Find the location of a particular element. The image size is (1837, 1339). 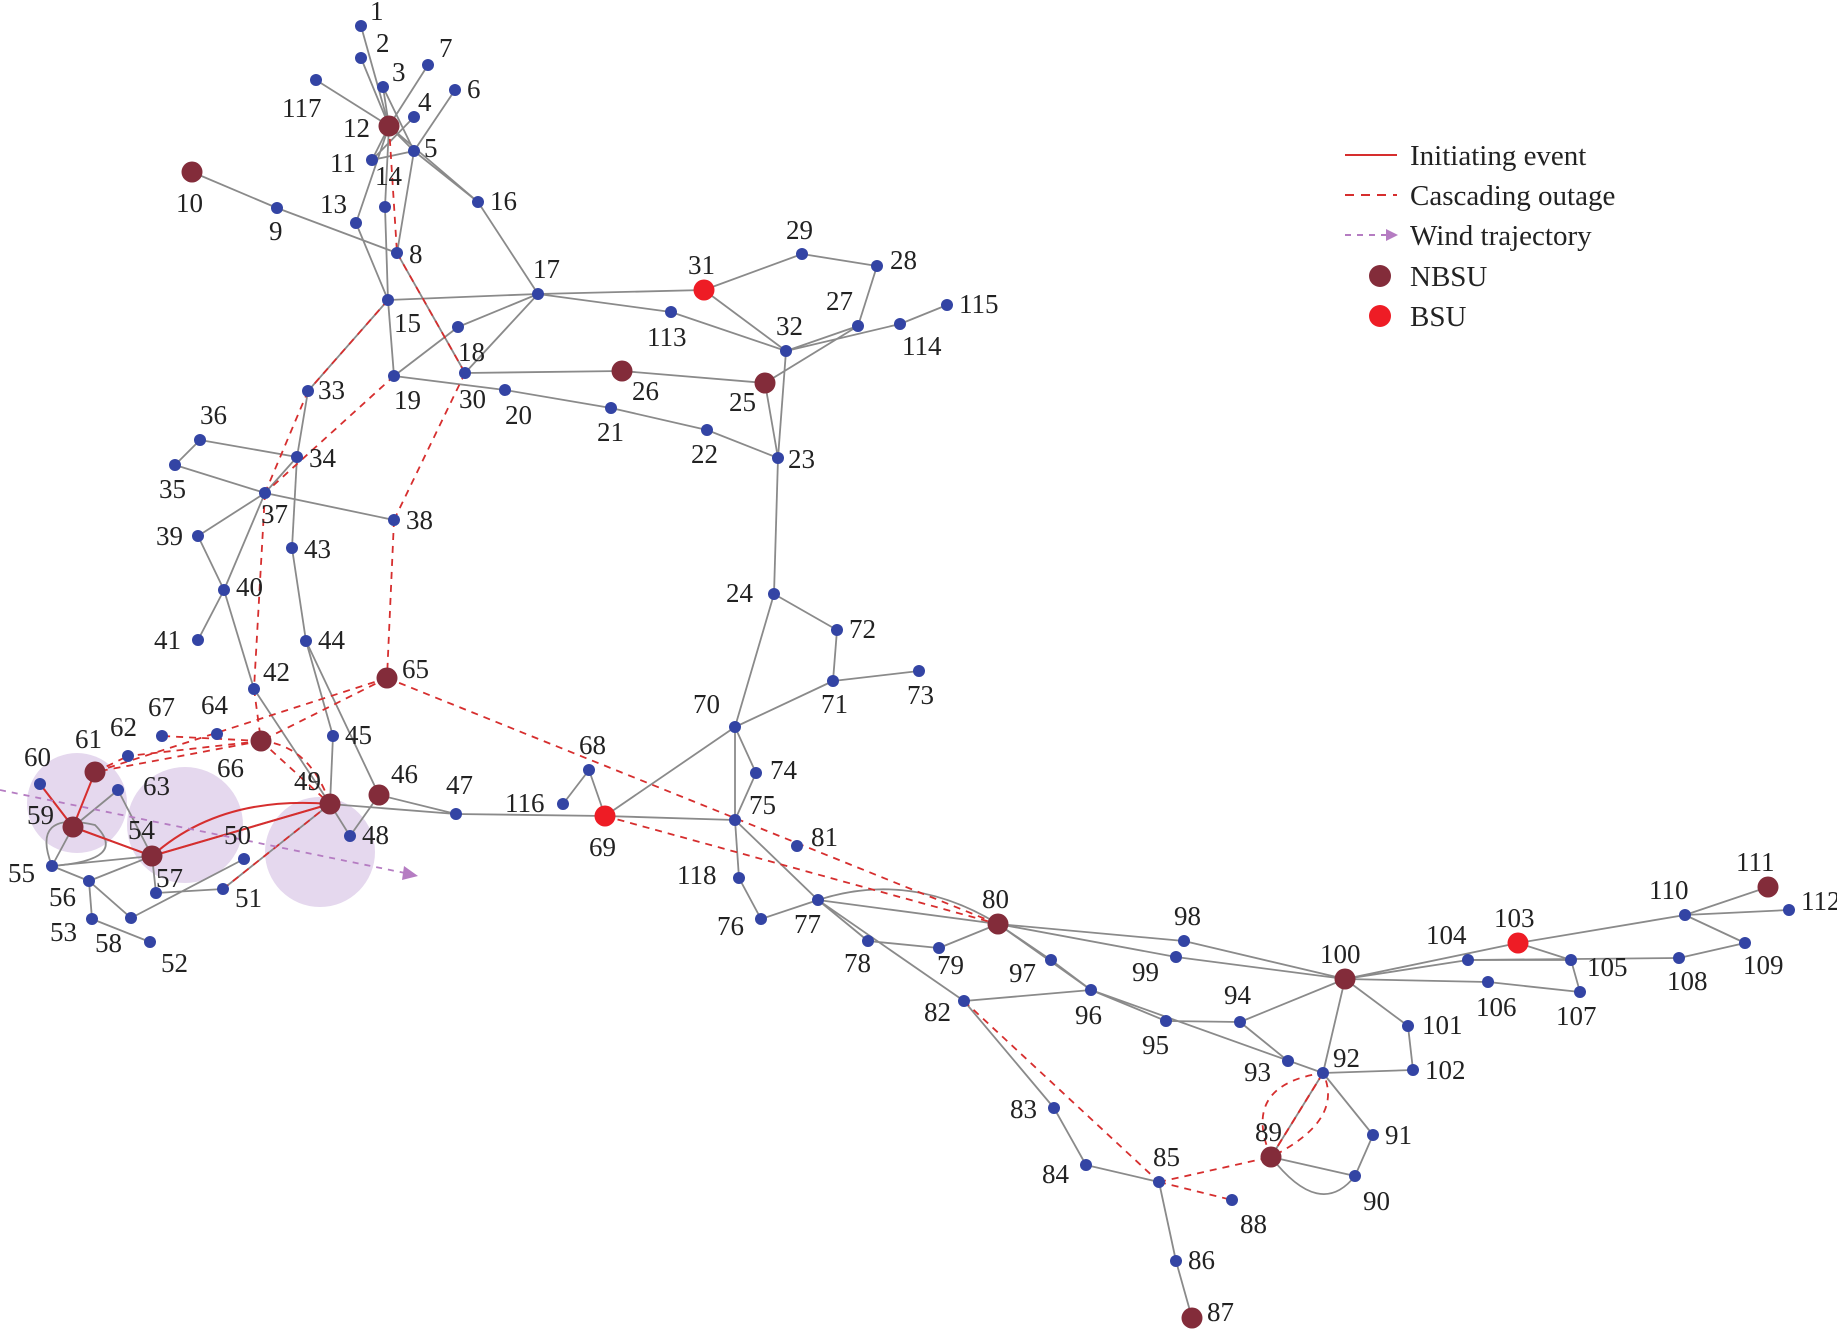

bus-label-21: 21 is located at coordinates (610, 432).